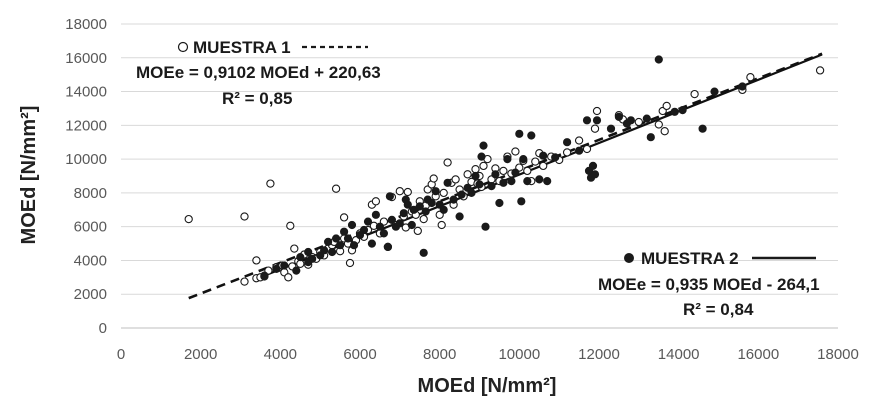 The height and width of the screenshot is (396, 878). What do you see at coordinates (86, 24) in the screenshot?
I see `y-tick-label: 18000` at bounding box center [86, 24].